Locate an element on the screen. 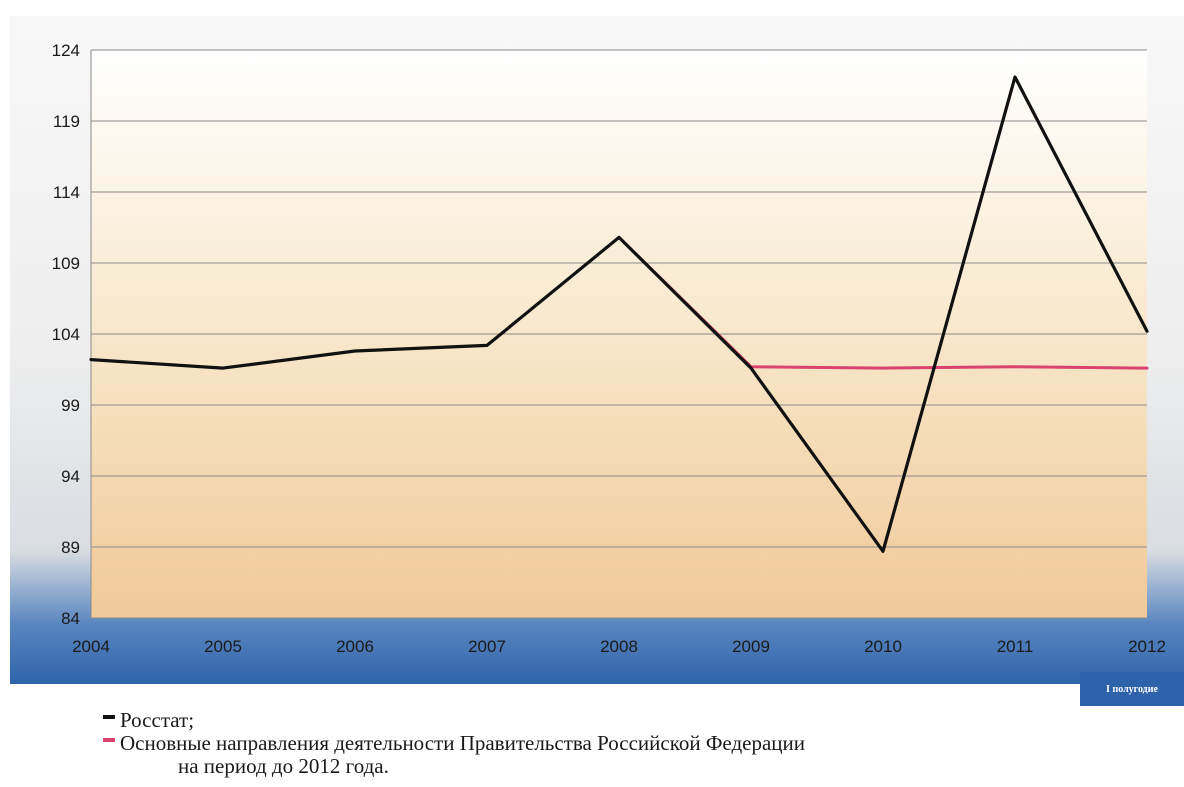 The image size is (1184, 787). x-axis-ticks: 2004 2005 2006 2007 2008 2009 2010 2011 2012 is located at coordinates (619, 646).